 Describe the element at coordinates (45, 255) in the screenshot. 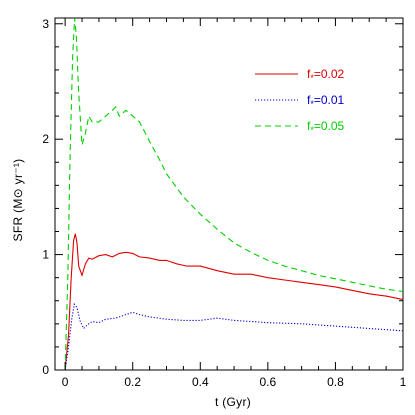

I see `y-tick-label: 1` at that location.